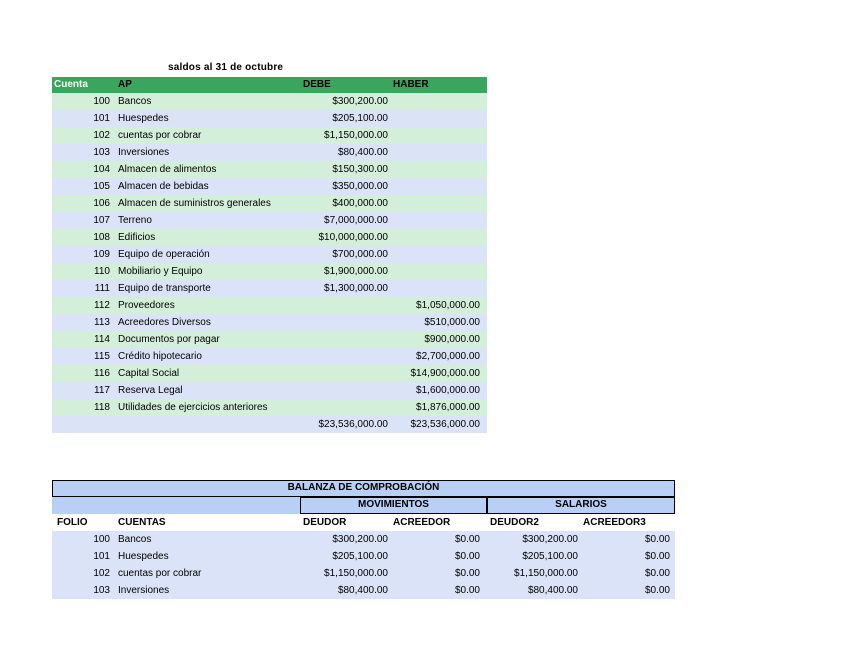 This screenshot has width=848, height=655. Describe the element at coordinates (135, 220) in the screenshot. I see `cell-ap: Terreno` at that location.